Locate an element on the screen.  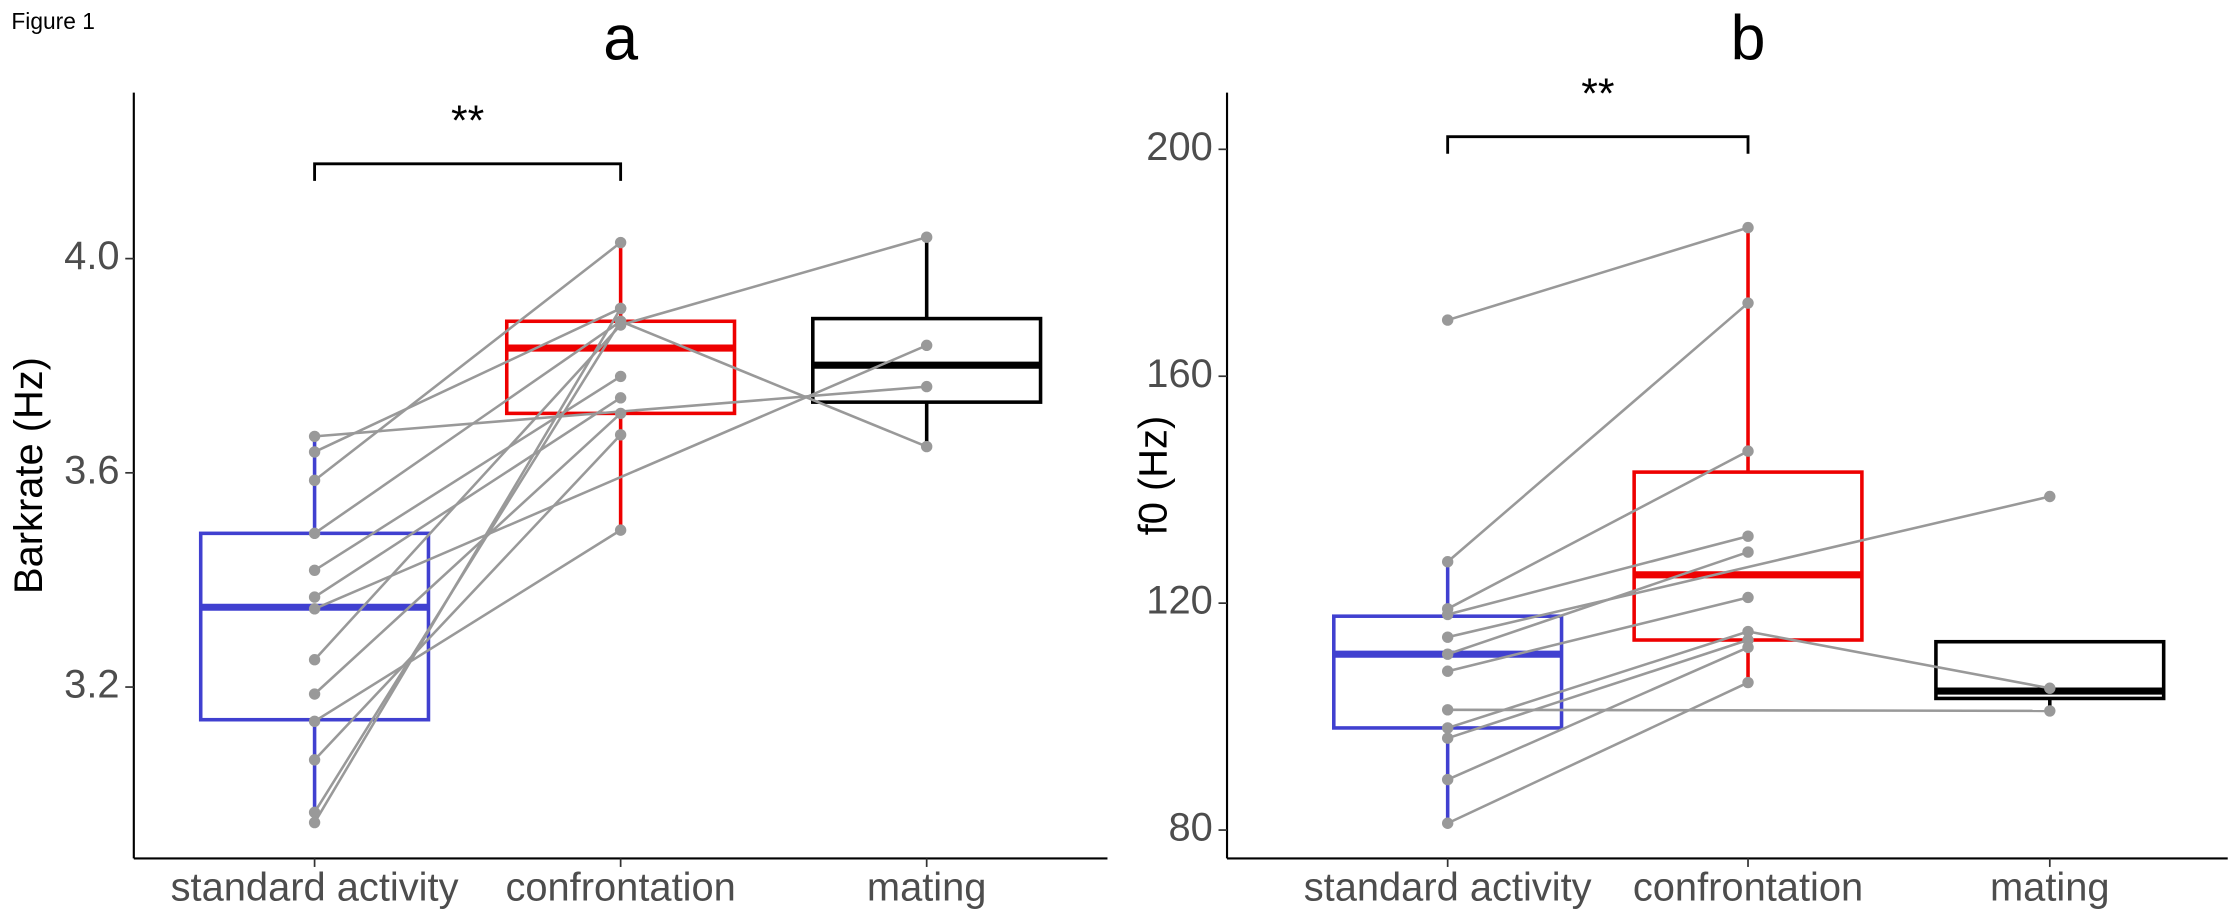
y-tick-label: 200 is located at coordinates (1179, 147).